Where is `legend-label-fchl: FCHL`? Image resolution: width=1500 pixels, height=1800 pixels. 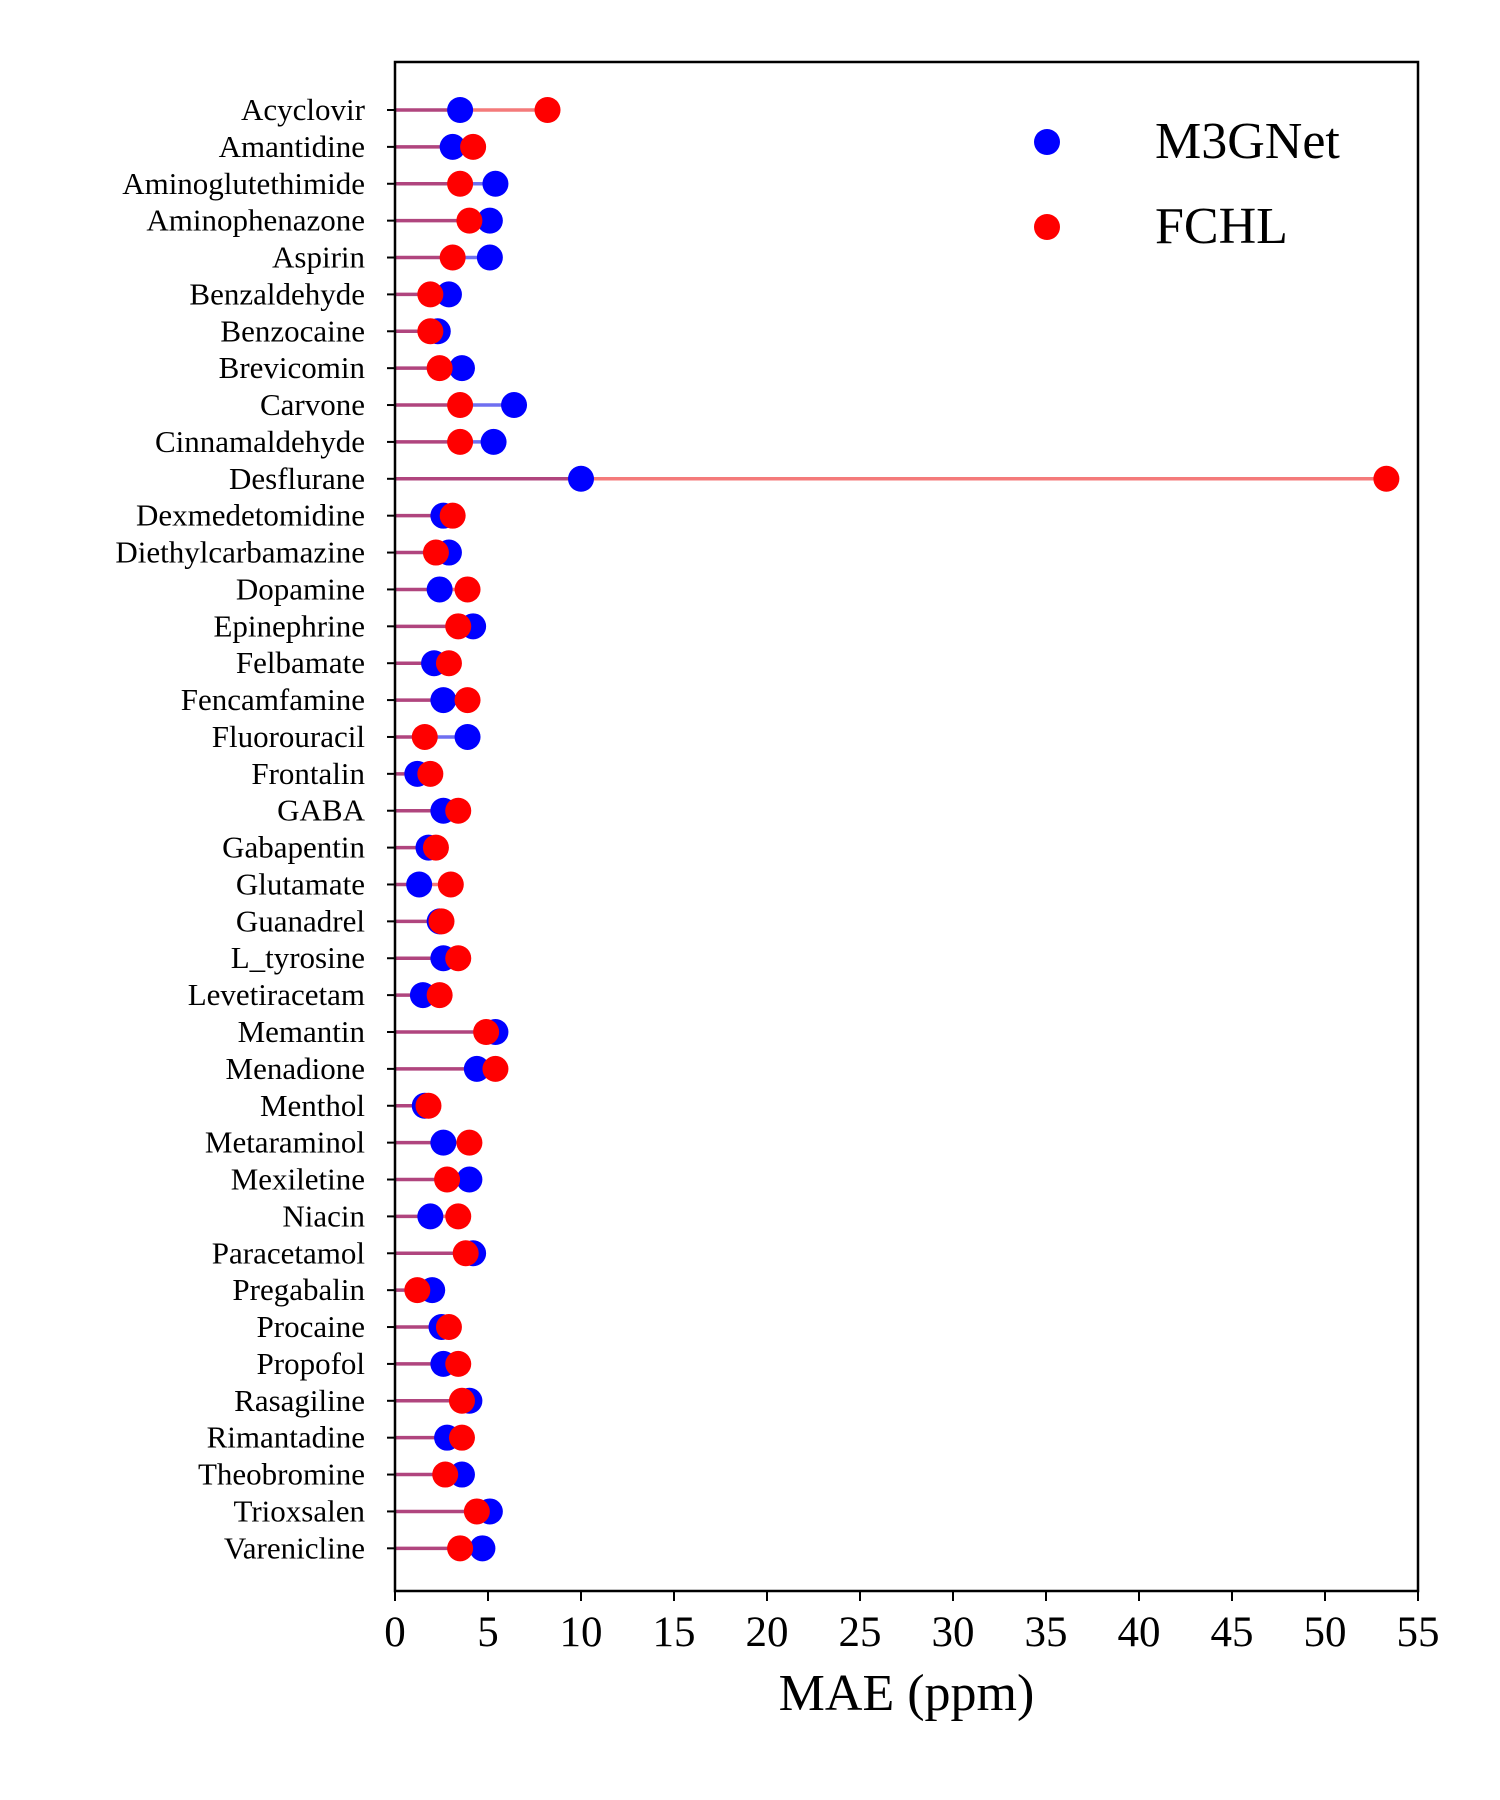
legend-label-fchl: FCHL is located at coordinates (1221, 226).